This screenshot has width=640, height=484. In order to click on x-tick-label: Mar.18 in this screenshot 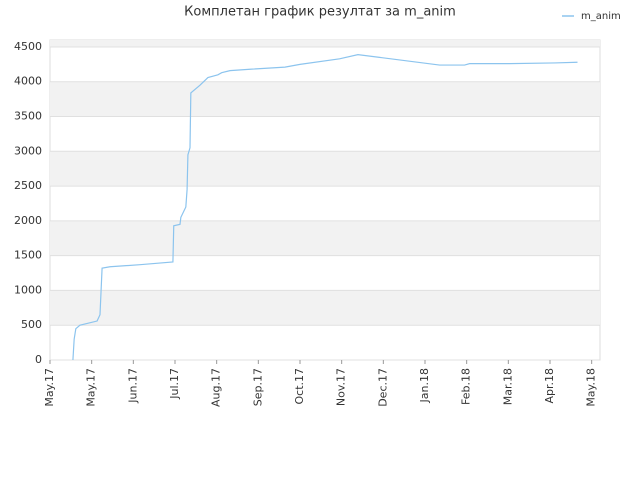, I will do `click(507, 386)`.